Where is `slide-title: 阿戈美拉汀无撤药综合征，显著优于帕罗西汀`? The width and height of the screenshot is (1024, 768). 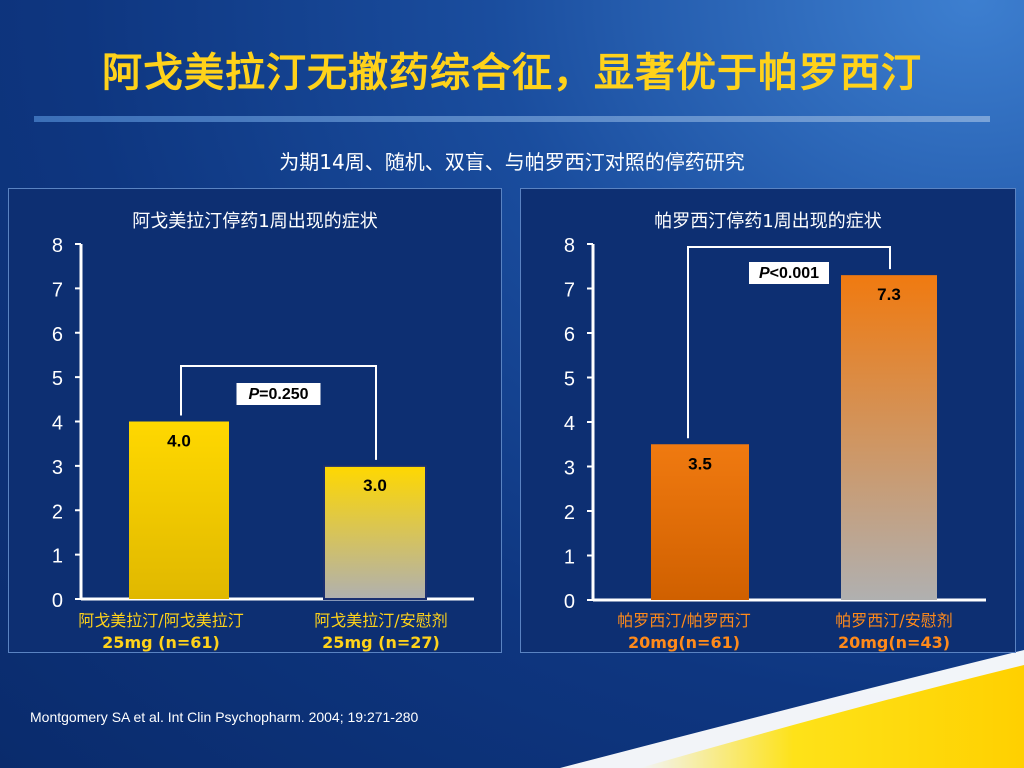 slide-title: 阿戈美拉汀无撤药综合征，显著优于帕罗西汀 is located at coordinates (512, 73).